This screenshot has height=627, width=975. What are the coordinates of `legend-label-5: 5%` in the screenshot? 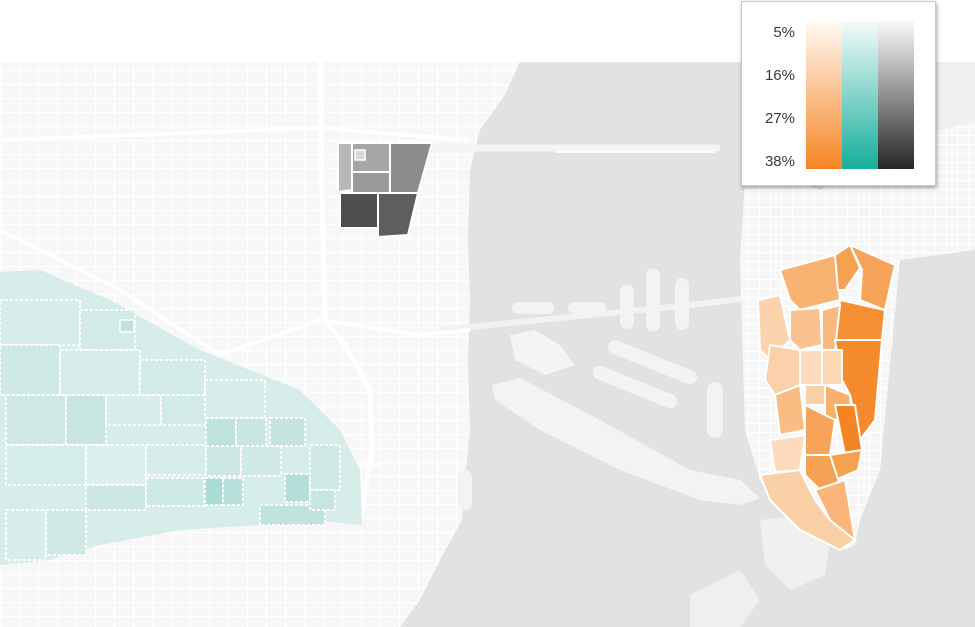 It's located at (784, 32).